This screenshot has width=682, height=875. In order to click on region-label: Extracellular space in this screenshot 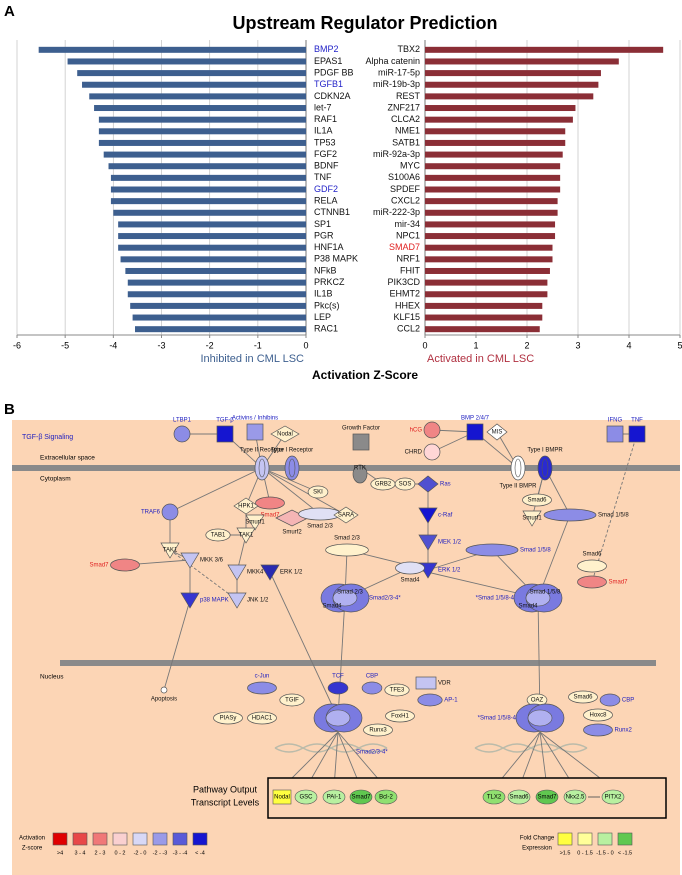, I will do `click(67, 458)`.